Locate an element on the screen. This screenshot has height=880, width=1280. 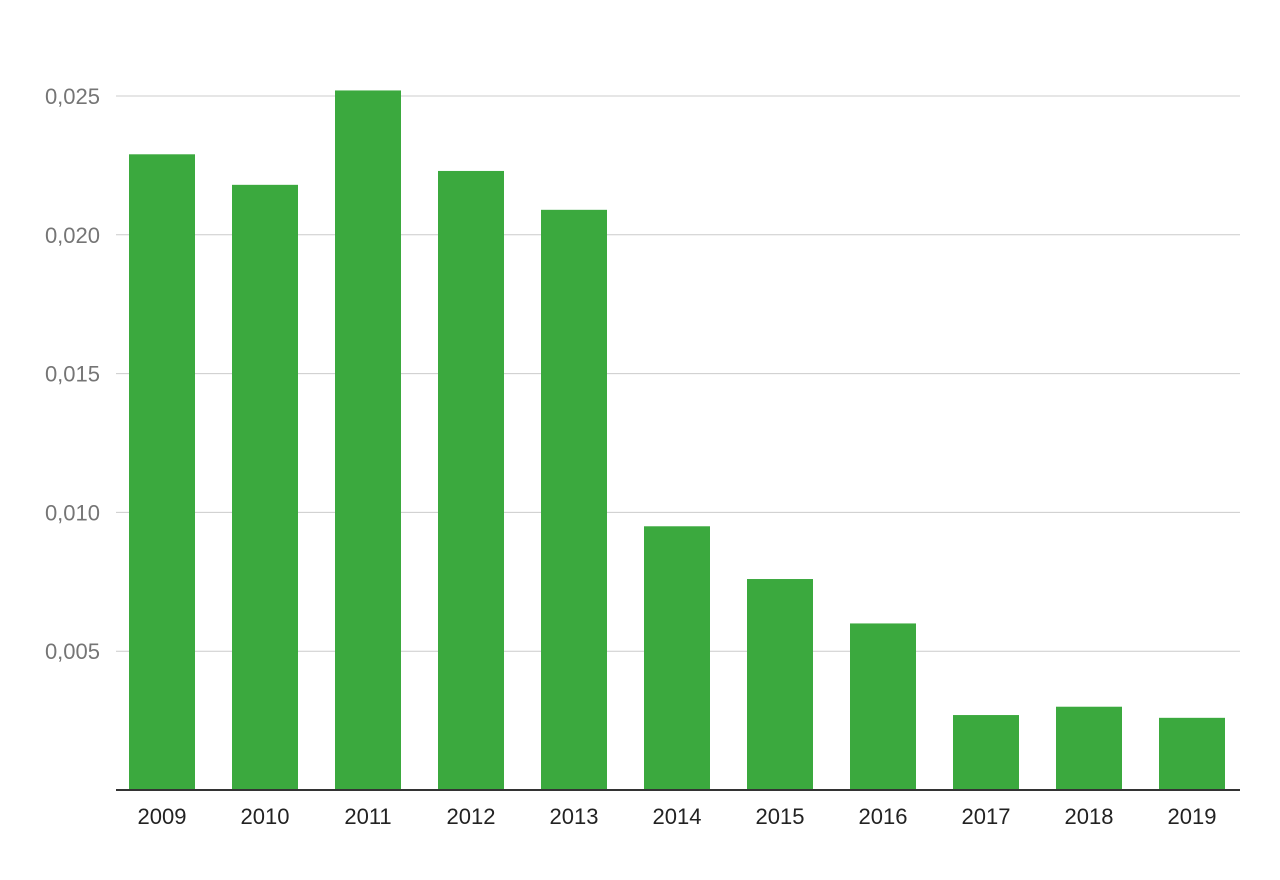
bar-2018 is located at coordinates (1089, 748).